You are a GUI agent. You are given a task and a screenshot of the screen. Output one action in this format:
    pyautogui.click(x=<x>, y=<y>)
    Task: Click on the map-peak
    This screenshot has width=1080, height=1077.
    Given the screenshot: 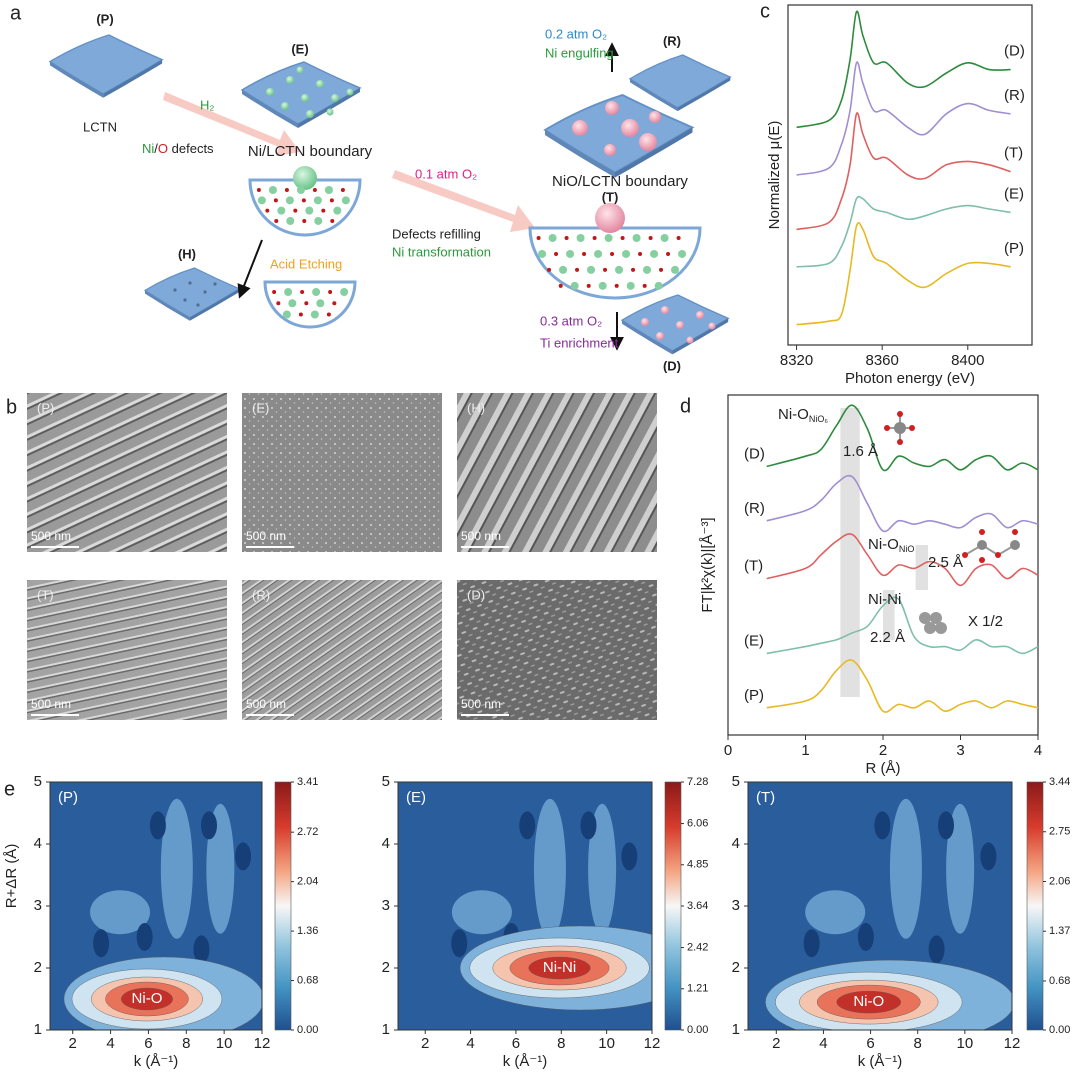 What is the action you would take?
    pyautogui.click(x=868, y=1002)
    